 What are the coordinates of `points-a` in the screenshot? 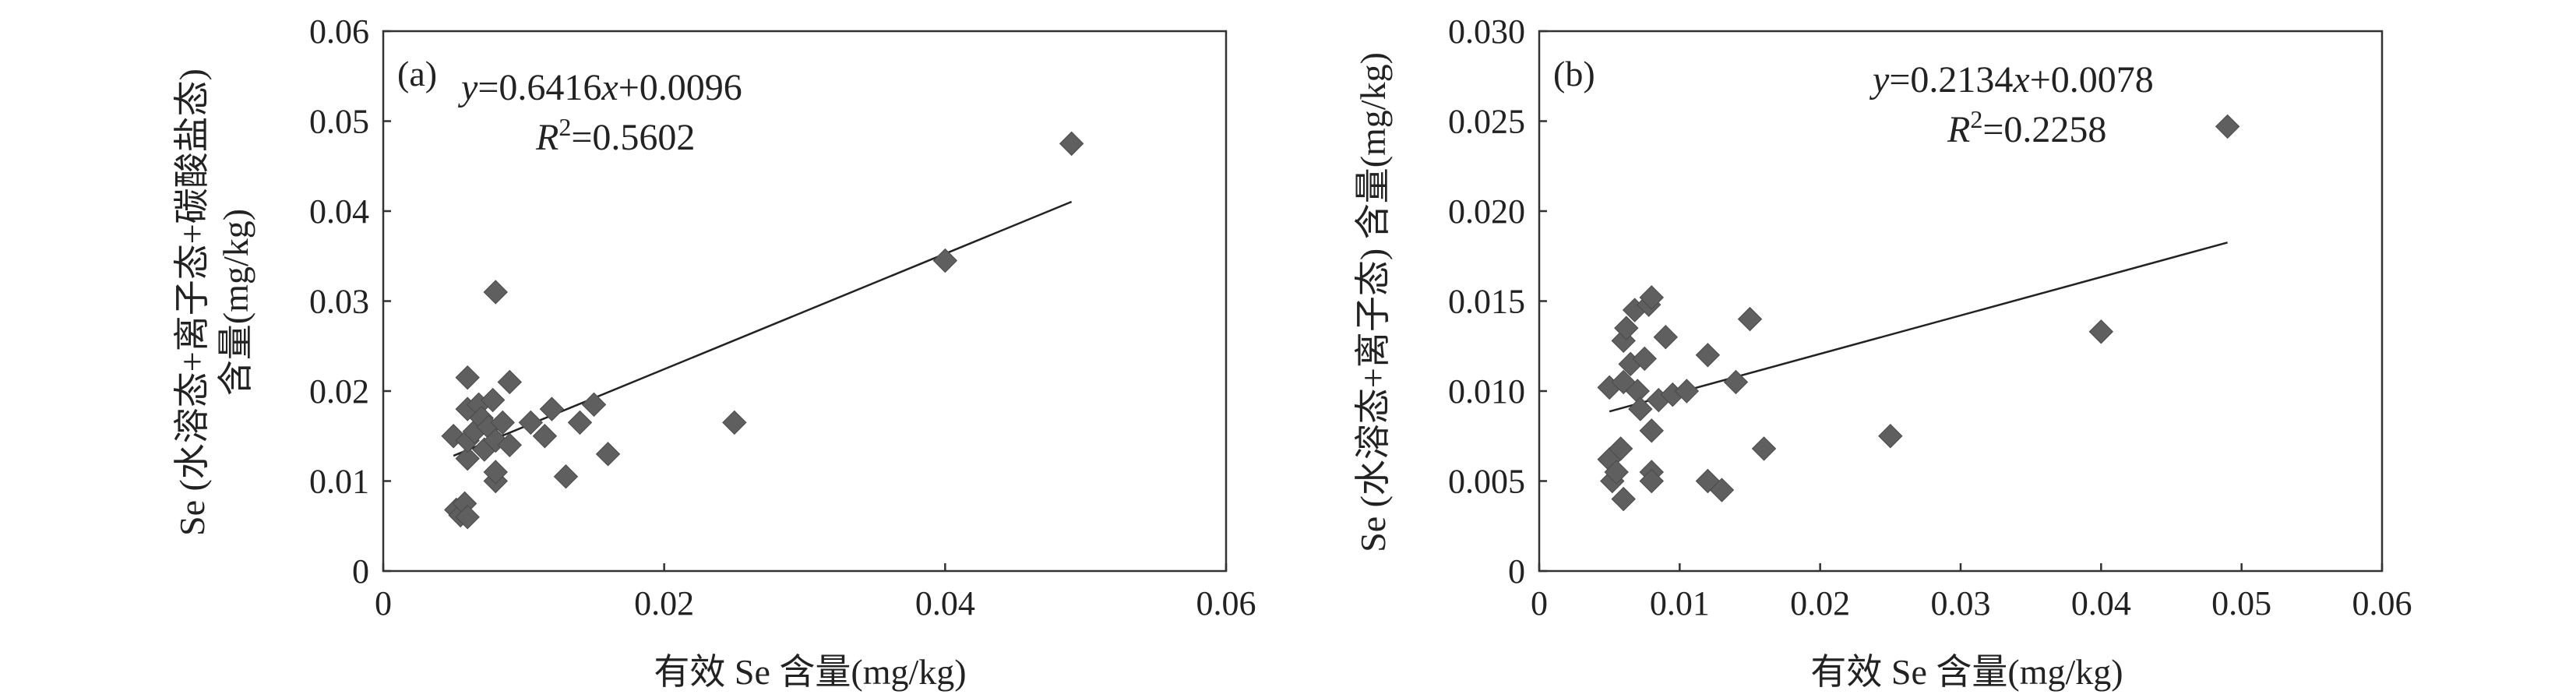 It's located at (762, 330).